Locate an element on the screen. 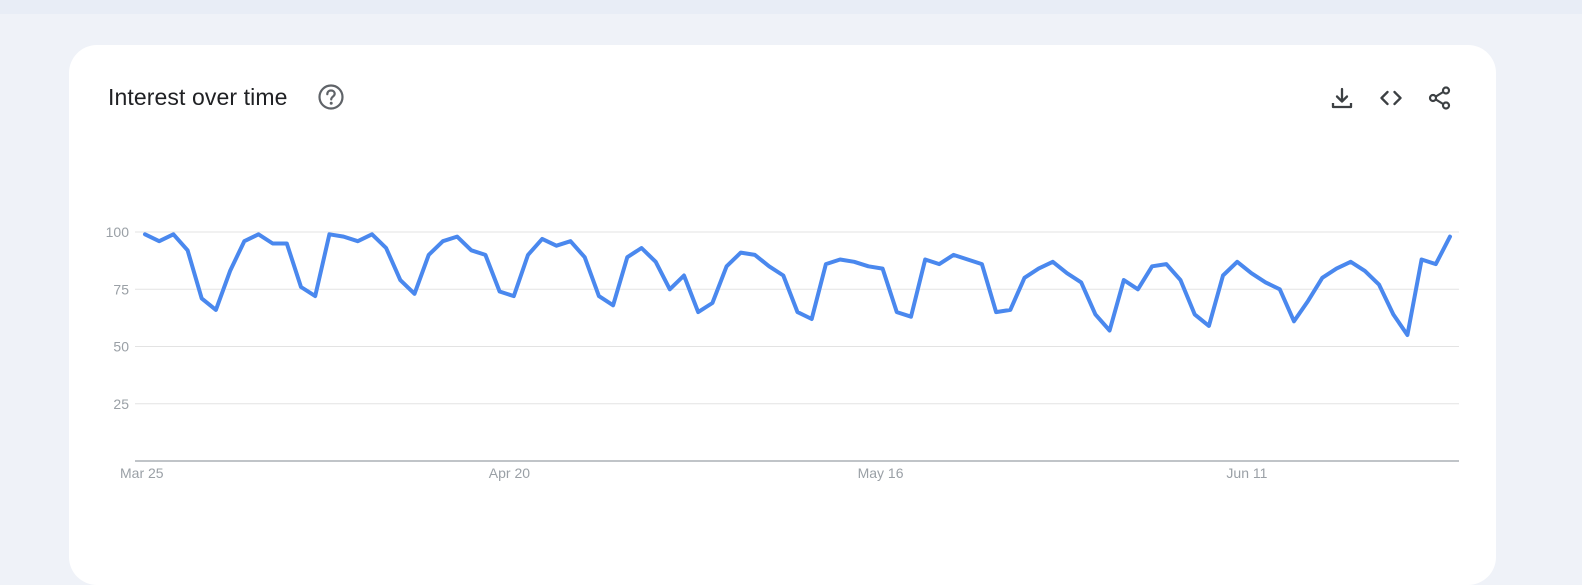 This screenshot has width=1582, height=585. y-tick-label-100: 100 is located at coordinates (118, 232).